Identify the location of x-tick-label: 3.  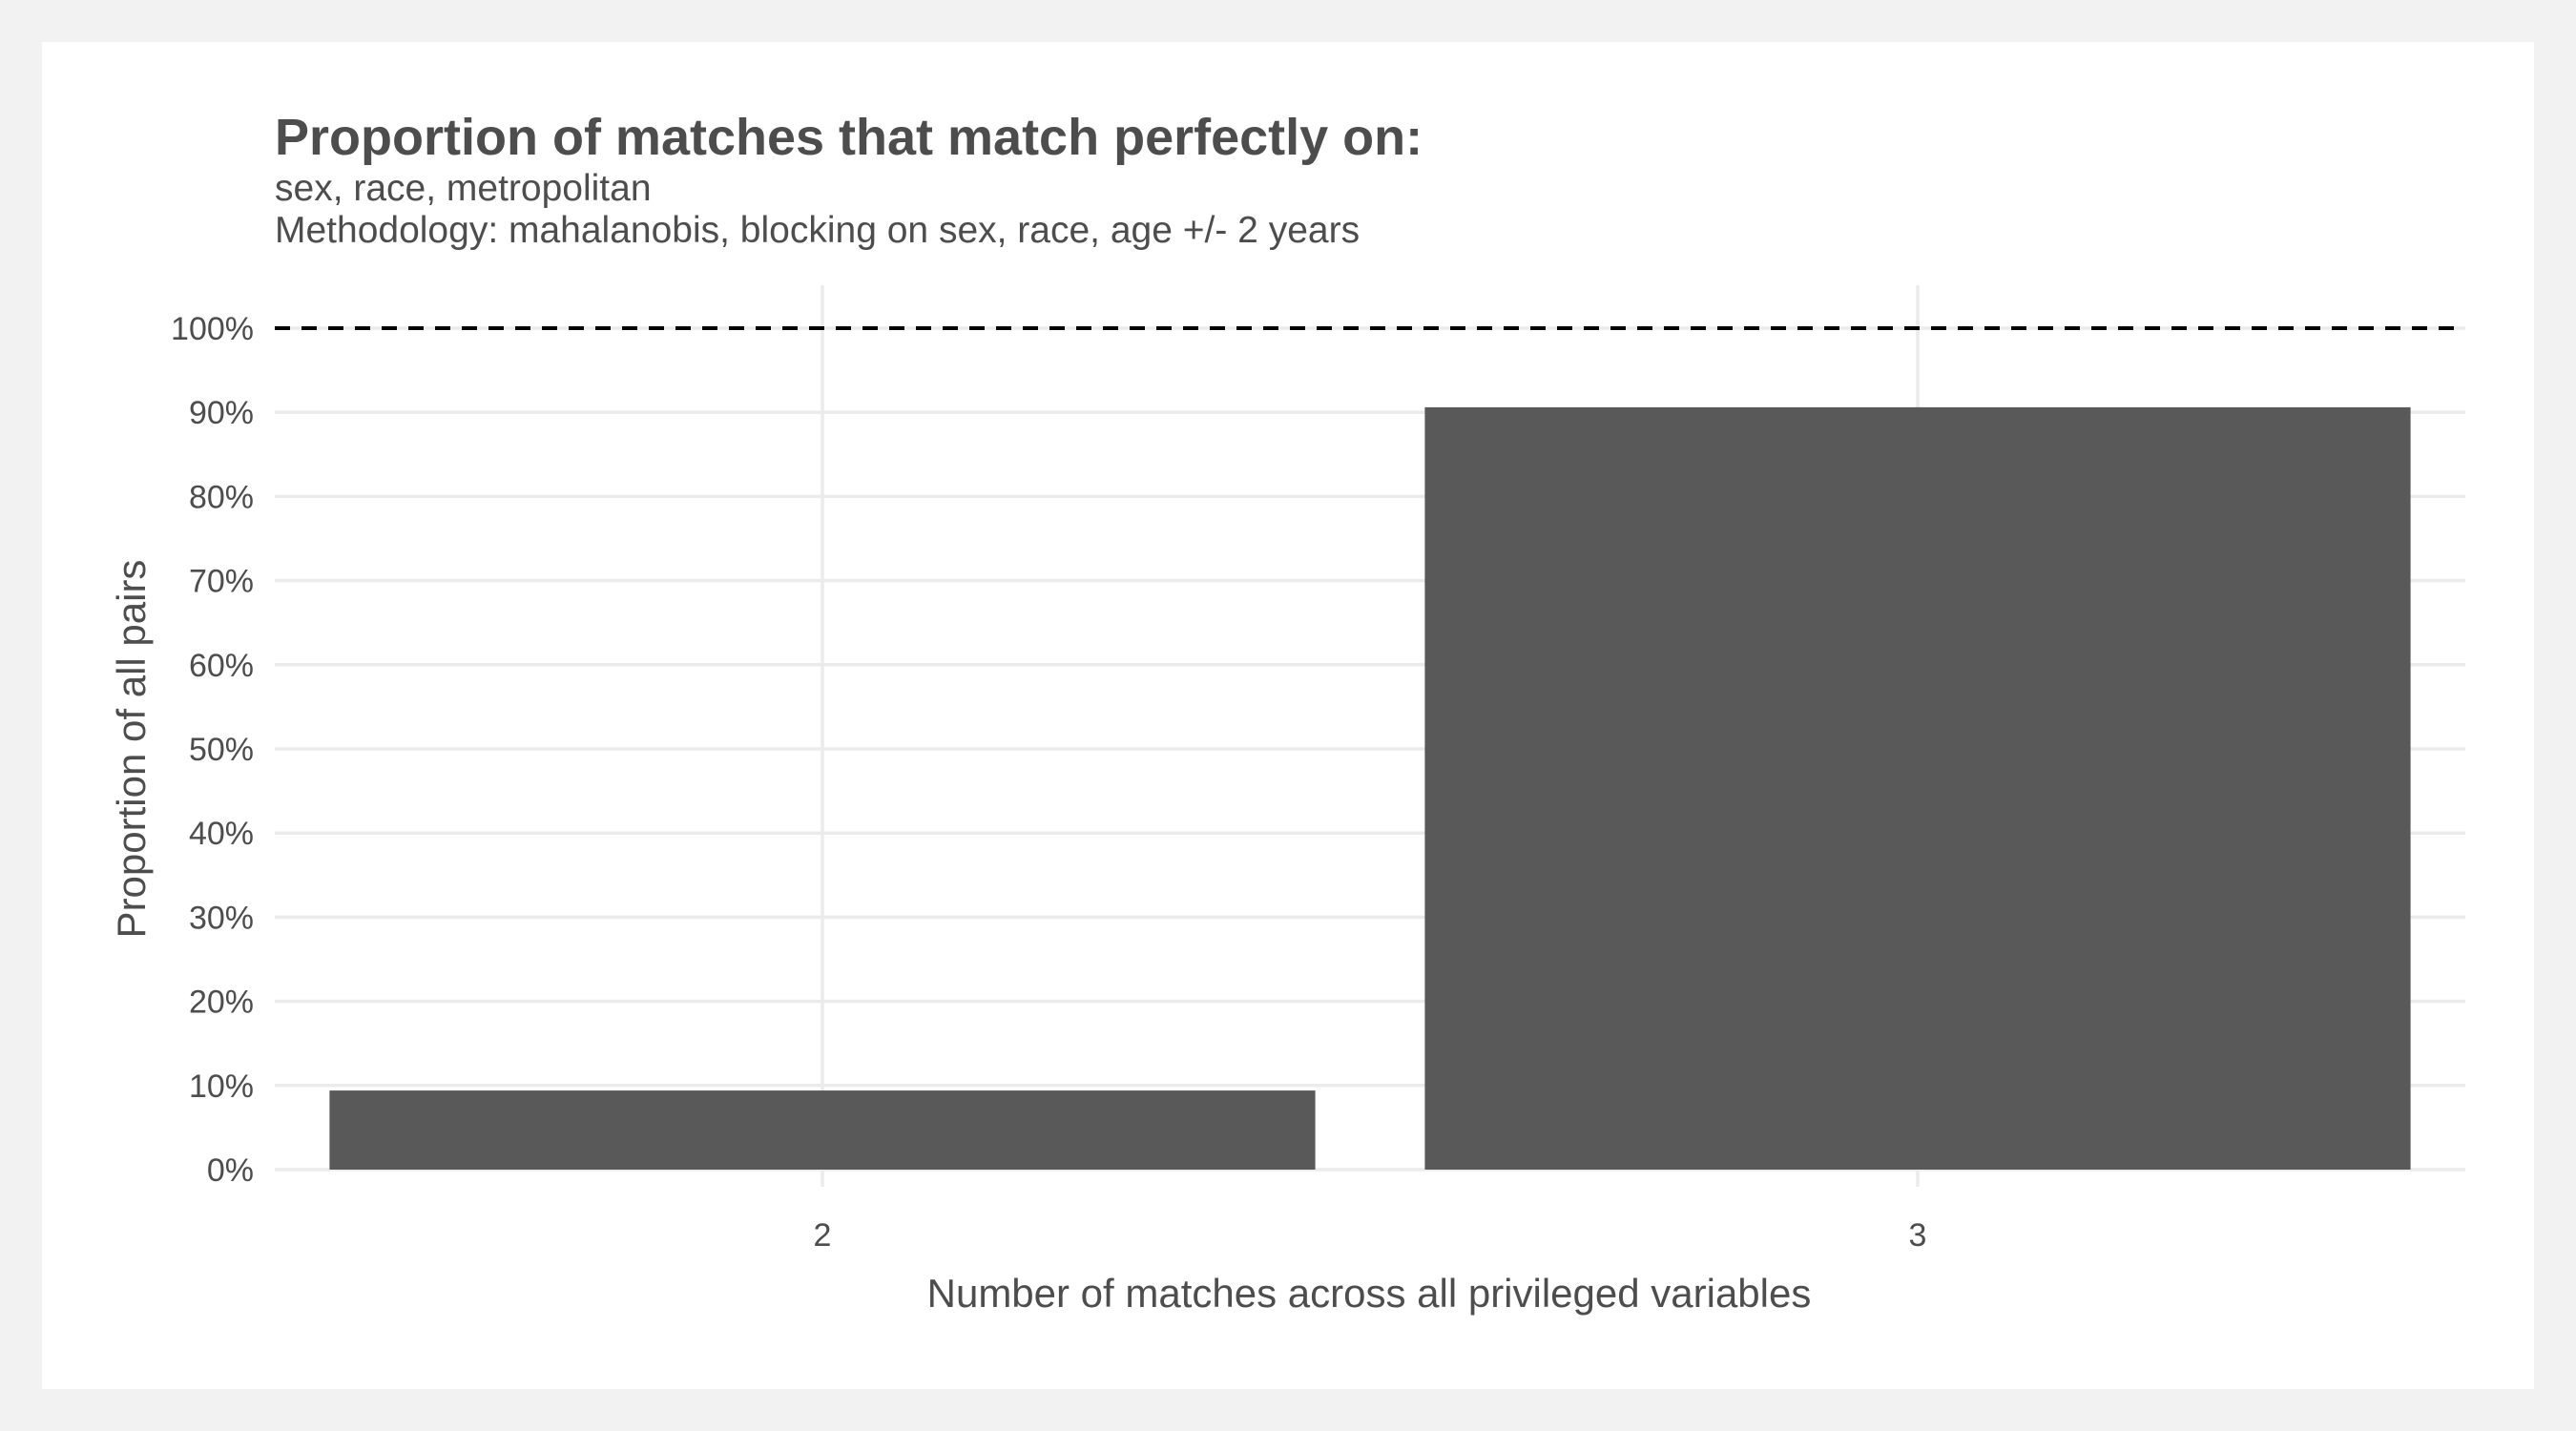
(1918, 1236).